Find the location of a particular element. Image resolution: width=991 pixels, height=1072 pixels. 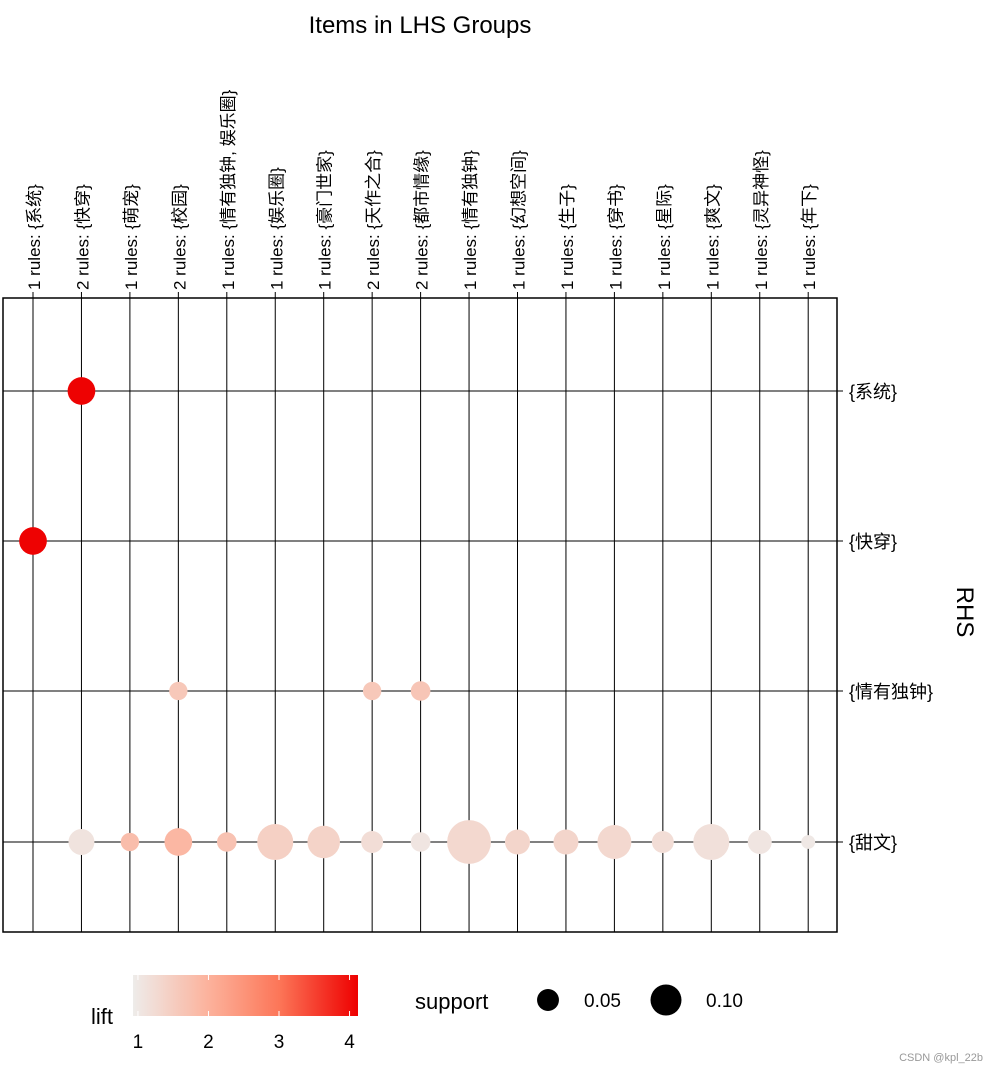

x-tick-label: 1 rules: {萌宠} is located at coordinates (131, 237).